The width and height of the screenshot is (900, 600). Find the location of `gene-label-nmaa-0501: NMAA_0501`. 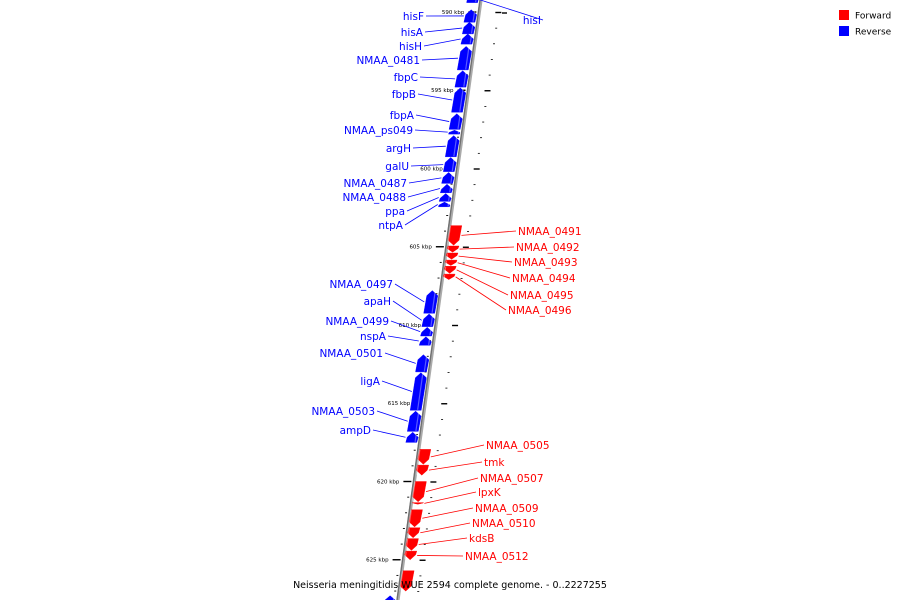

gene-label-nmaa-0501: NMAA_0501 is located at coordinates (351, 354).